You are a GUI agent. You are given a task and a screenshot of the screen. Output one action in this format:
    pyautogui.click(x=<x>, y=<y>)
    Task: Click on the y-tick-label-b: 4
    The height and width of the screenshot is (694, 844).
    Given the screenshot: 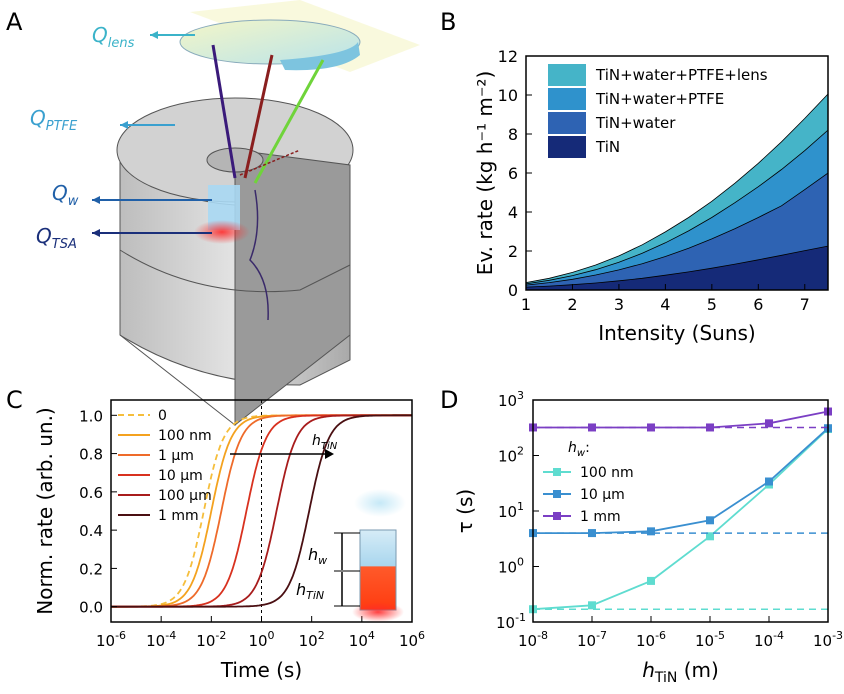 What is the action you would take?
    pyautogui.click(x=513, y=212)
    